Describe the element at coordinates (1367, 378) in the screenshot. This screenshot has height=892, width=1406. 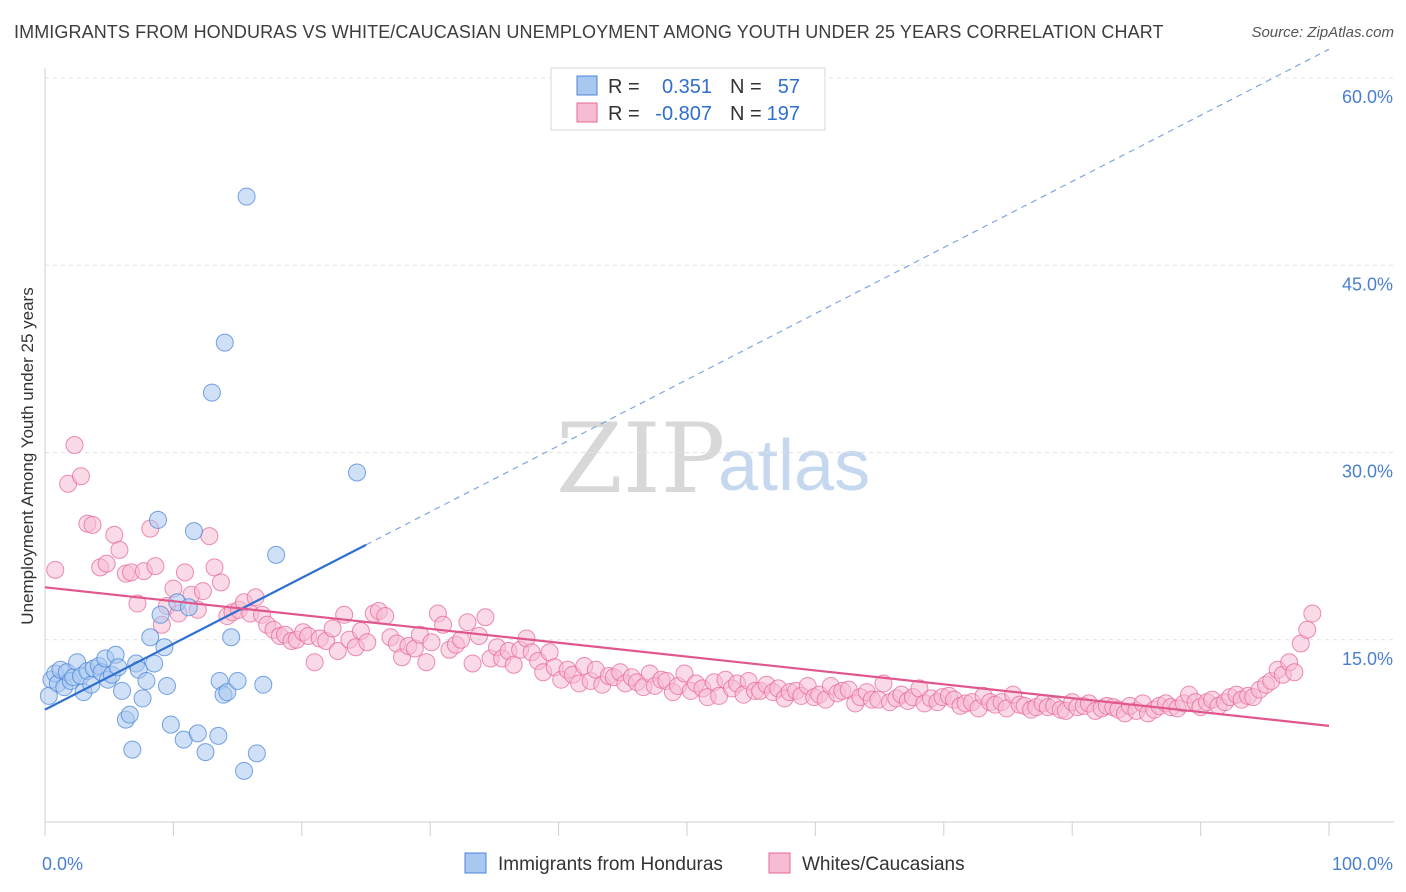
I see `y-tick-labels: 15.0% 30.0% 45.0% 60.0%` at that location.